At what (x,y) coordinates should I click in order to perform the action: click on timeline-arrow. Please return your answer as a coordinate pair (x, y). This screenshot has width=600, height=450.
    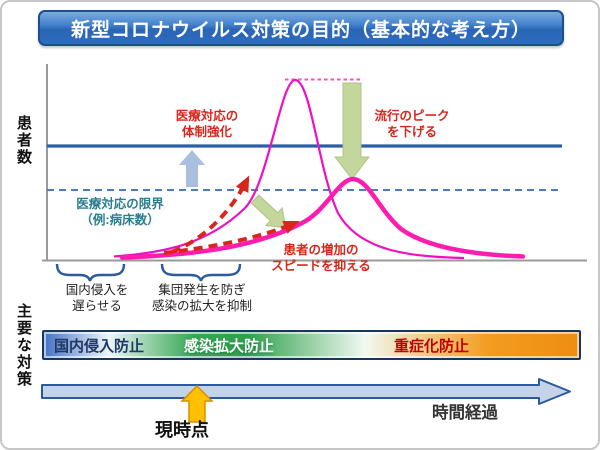
    Looking at the image, I should click on (306, 391).